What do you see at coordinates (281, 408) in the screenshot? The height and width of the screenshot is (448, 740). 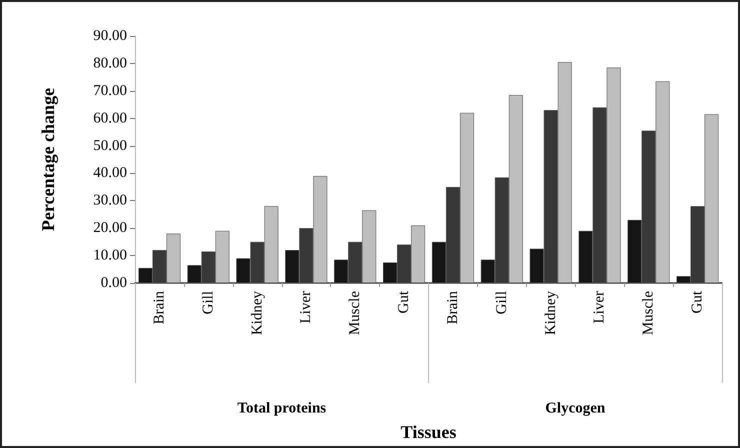 I see `text: Total proteins` at bounding box center [281, 408].